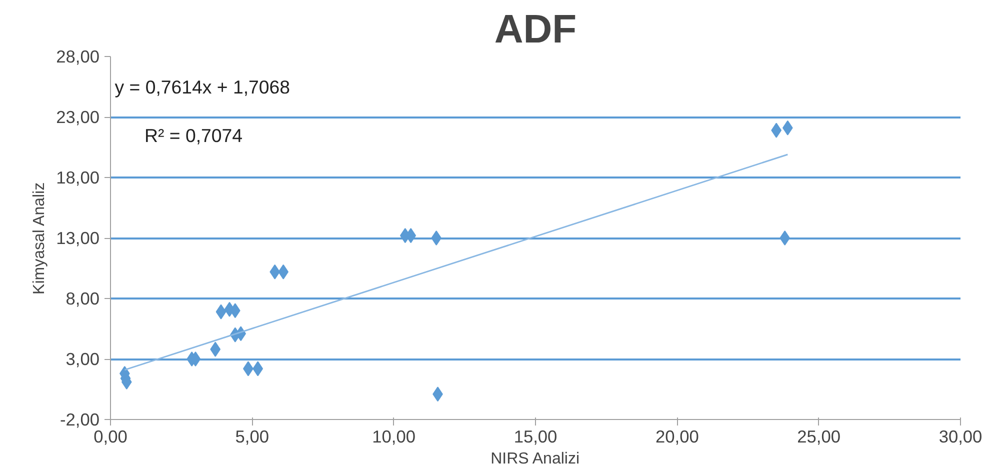 This screenshot has width=997, height=474. I want to click on y-tick-label: 13,00, so click(78, 238).